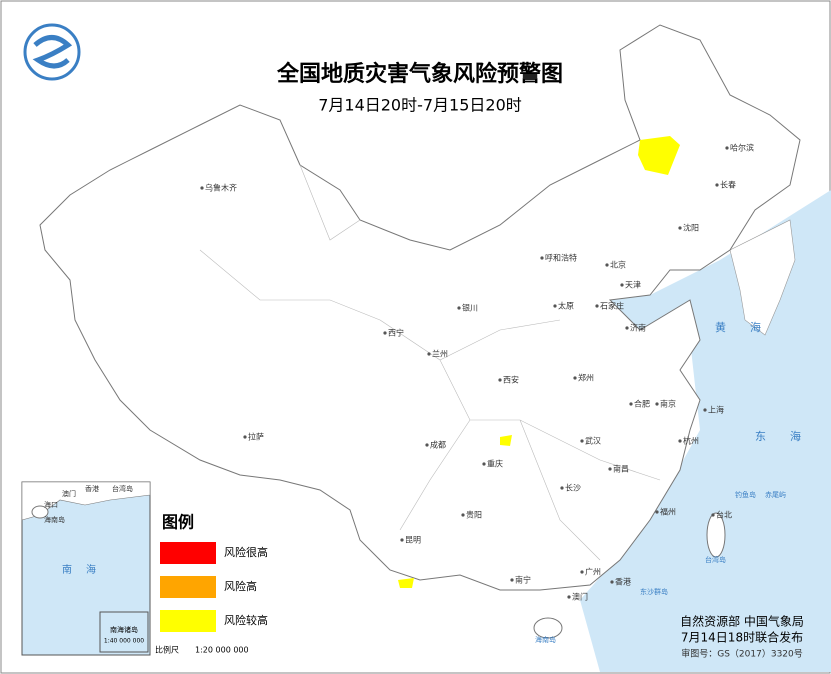  Describe the element at coordinates (790, 436) in the screenshot. I see `sea-label: 东海` at that location.